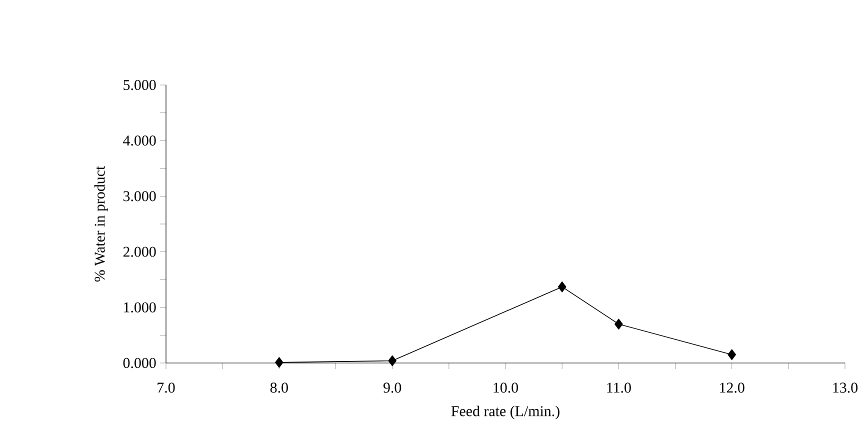  Describe the element at coordinates (140, 85) in the screenshot. I see `y-tick-label: 5.000` at that location.